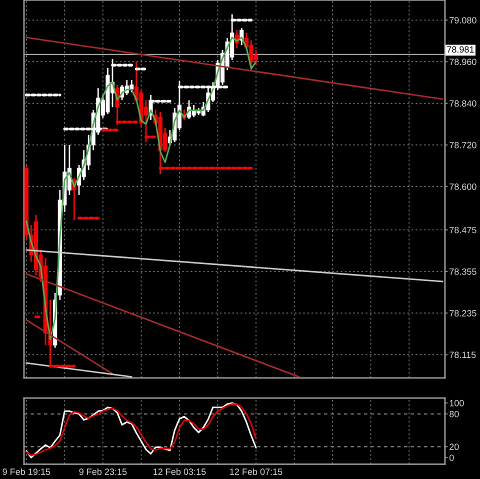  Describe the element at coordinates (463, 145) in the screenshot. I see `y-tick-label: 78.720` at that location.